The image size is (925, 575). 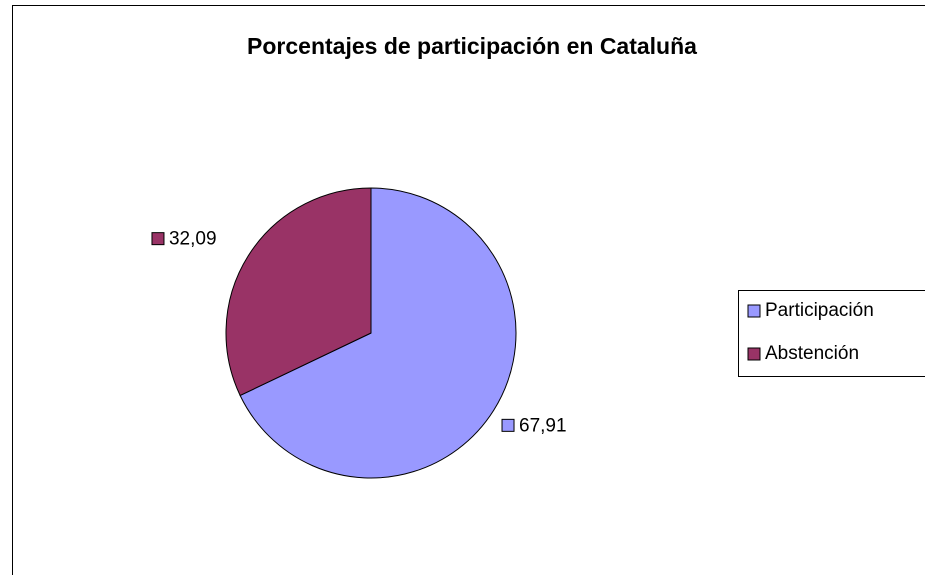 I want to click on legend-box, so click(x=831, y=333).